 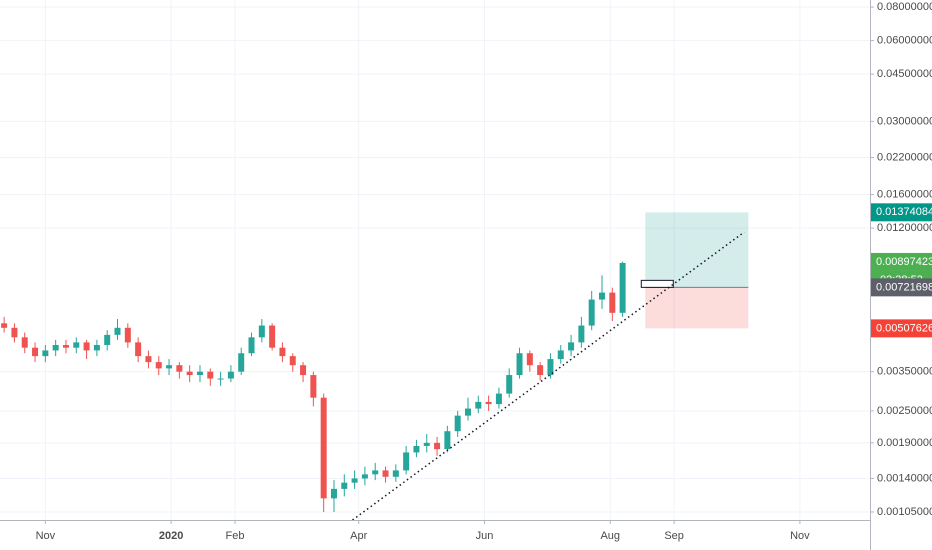 What do you see at coordinates (904, 74) in the screenshot?
I see `y-tick-label: 0.04500000` at bounding box center [904, 74].